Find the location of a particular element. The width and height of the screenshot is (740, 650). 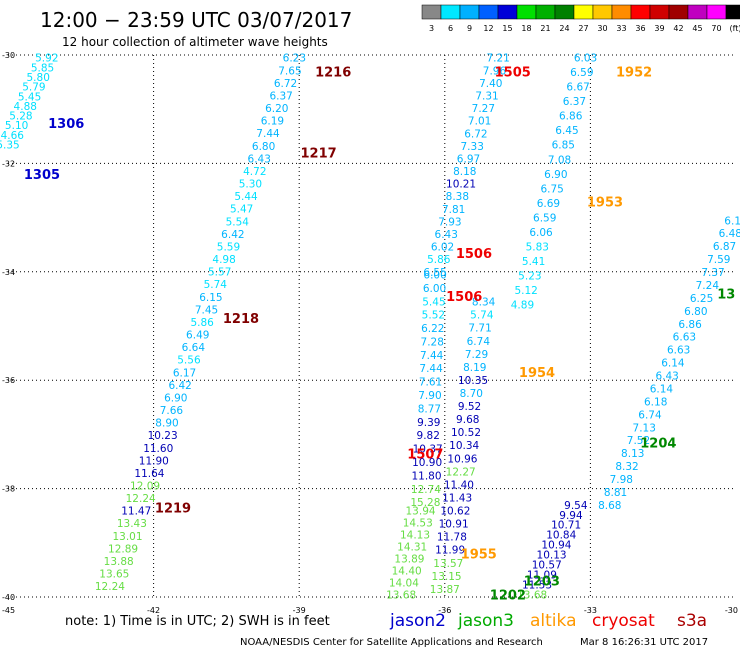

wave-height-value: 5.83 is located at coordinates (537, 247).